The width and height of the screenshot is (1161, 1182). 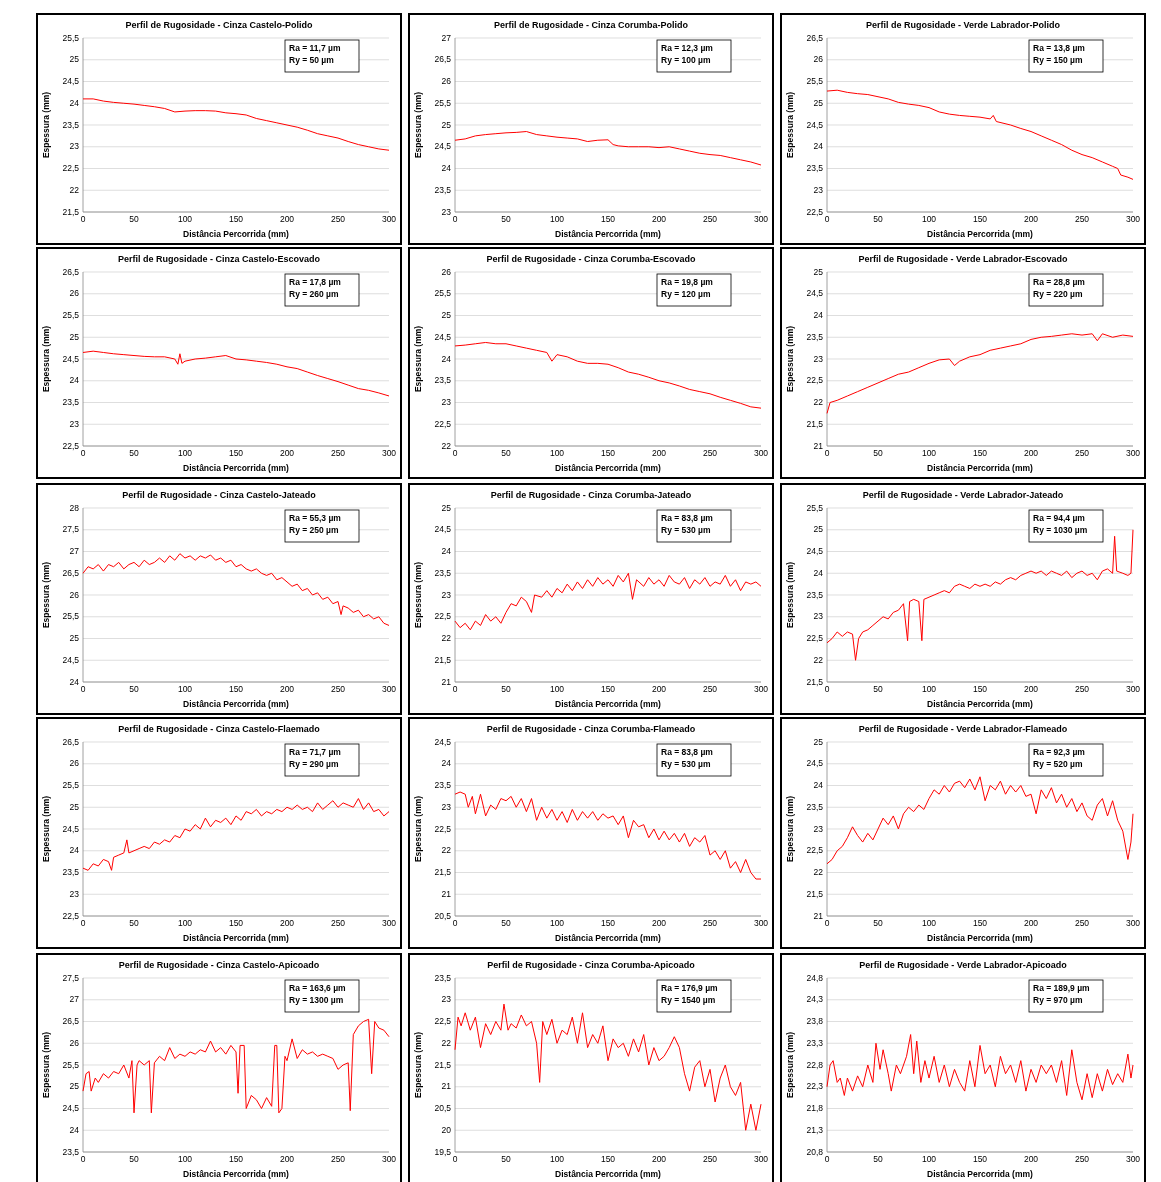 I want to click on annotation: Ra = 28,8 µm, so click(x=1059, y=282).